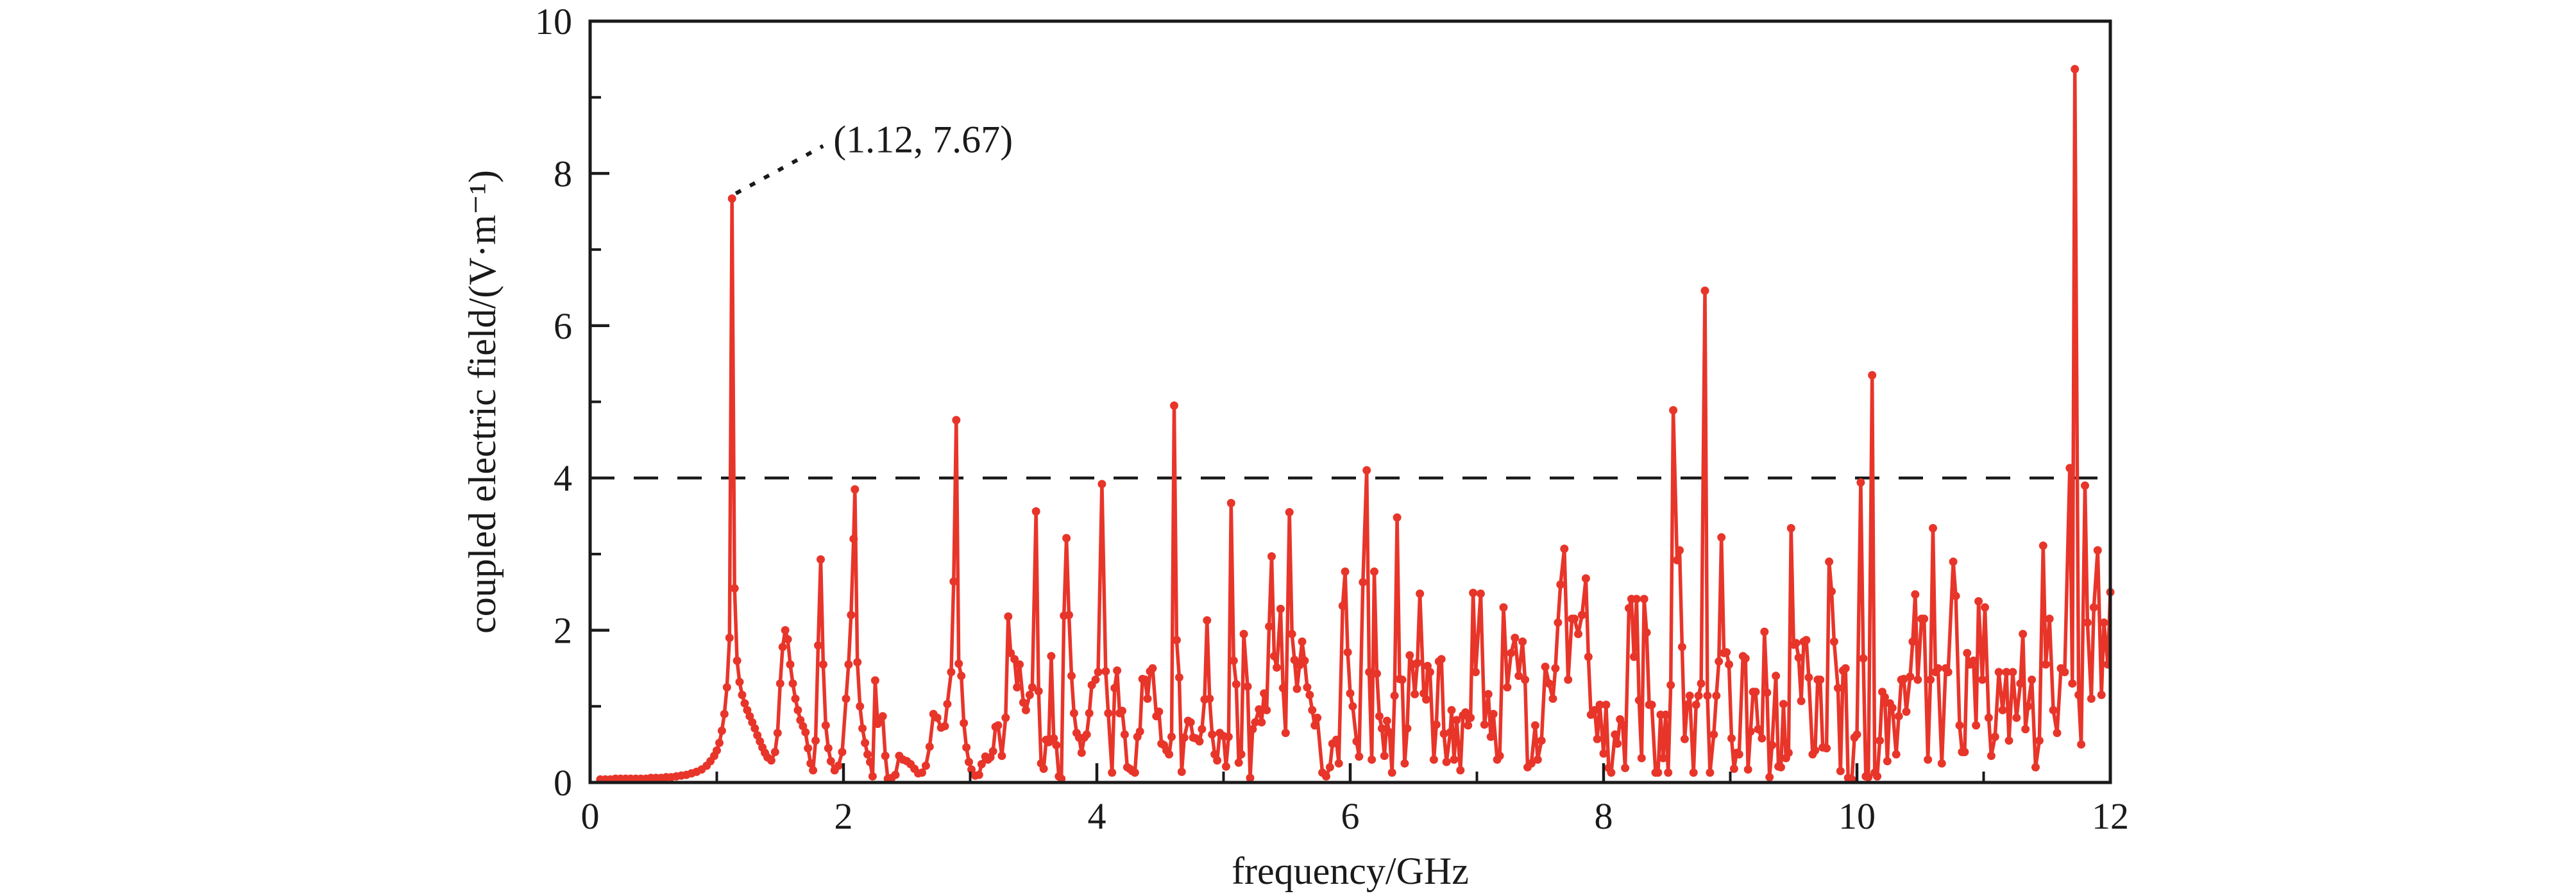  Describe the element at coordinates (1097, 816) in the screenshot. I see `x-tick-label: 4` at that location.